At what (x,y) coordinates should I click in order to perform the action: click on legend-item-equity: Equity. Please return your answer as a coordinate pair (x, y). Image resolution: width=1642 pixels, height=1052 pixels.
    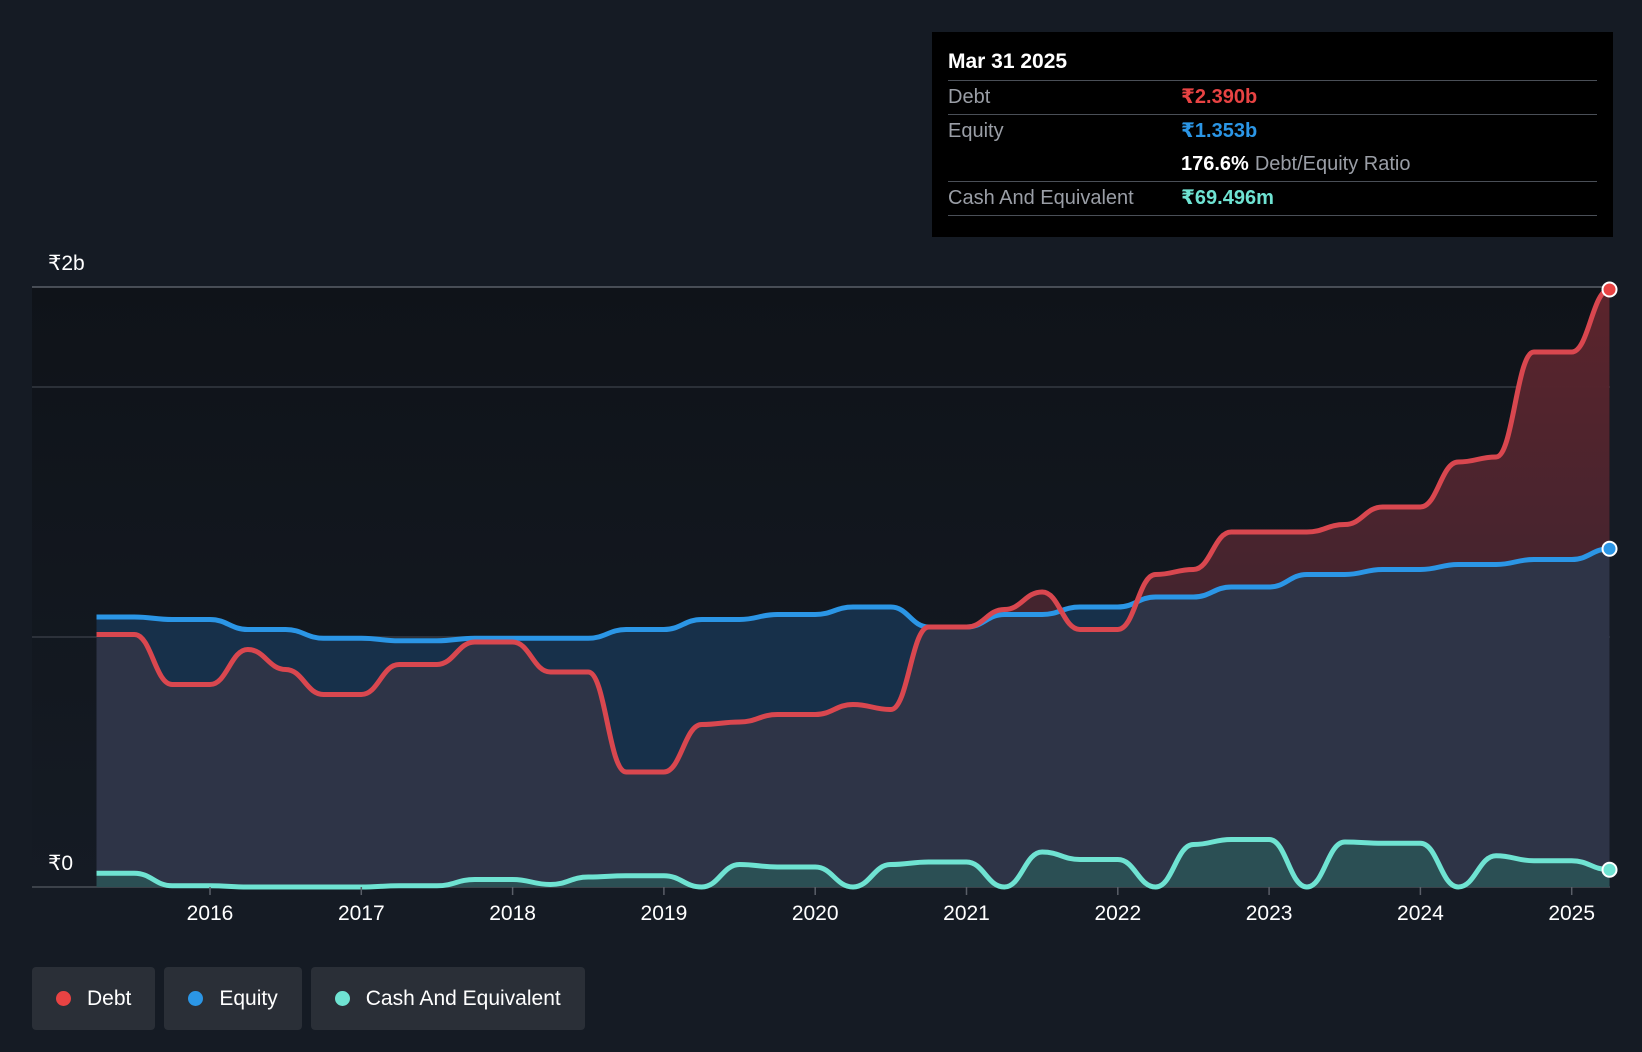
    Looking at the image, I should click on (233, 998).